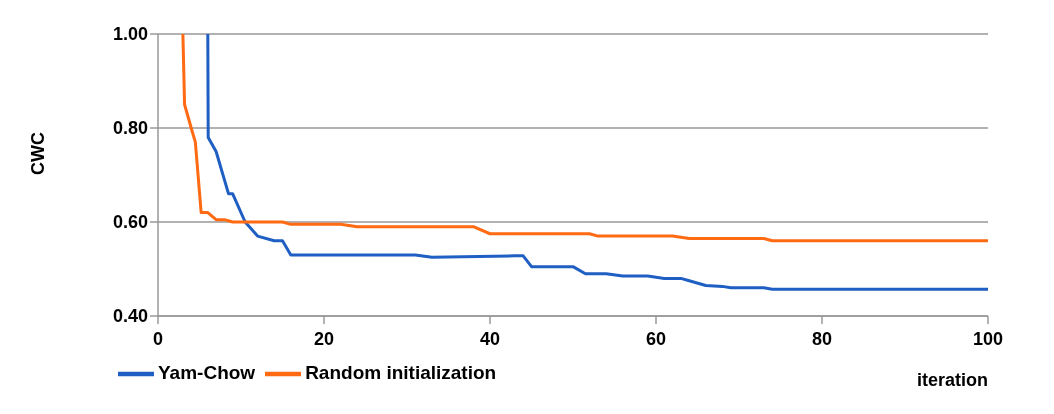  I want to click on x-axis-title: iteration, so click(952, 380).